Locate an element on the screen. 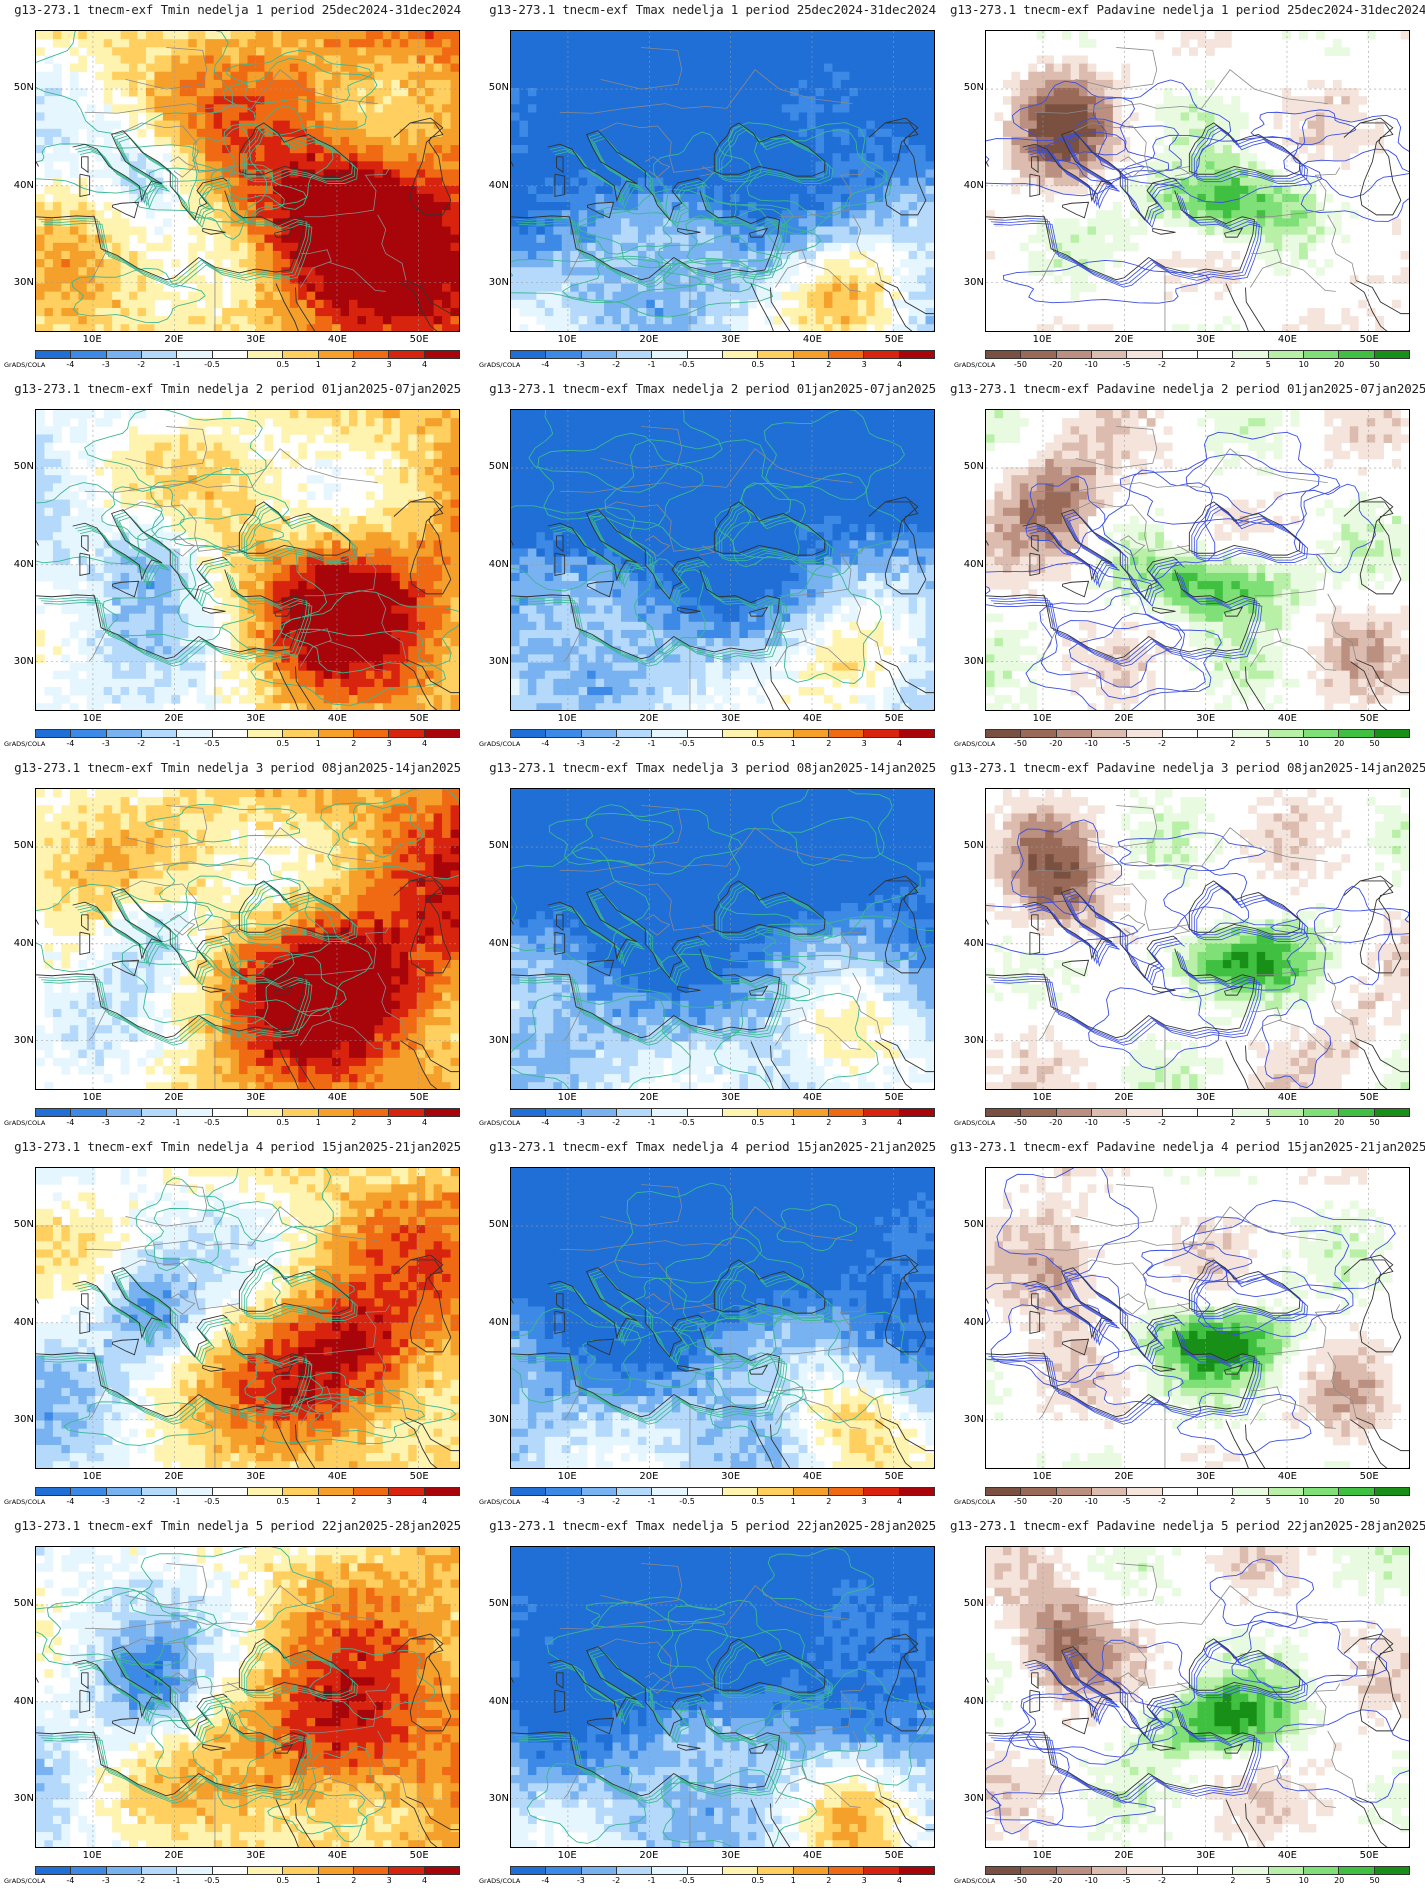  color-bar-label: -4 is located at coordinates (545, 1122).